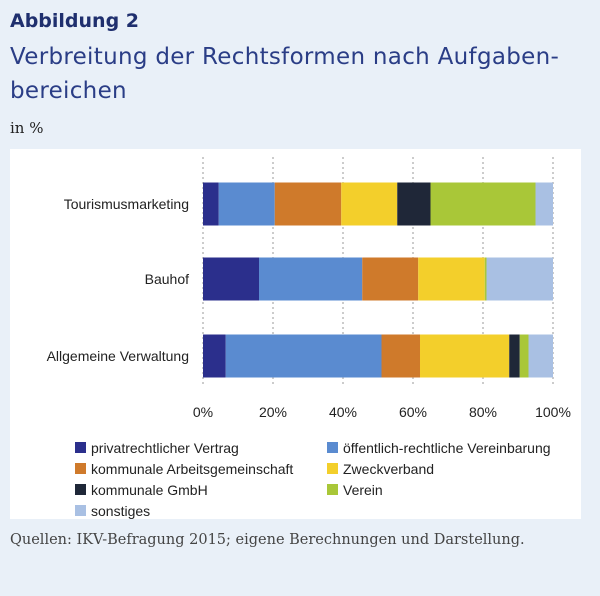 This screenshot has width=600, height=596. What do you see at coordinates (201, 510) in the screenshot?
I see `legend-item: sonstiges` at bounding box center [201, 510].